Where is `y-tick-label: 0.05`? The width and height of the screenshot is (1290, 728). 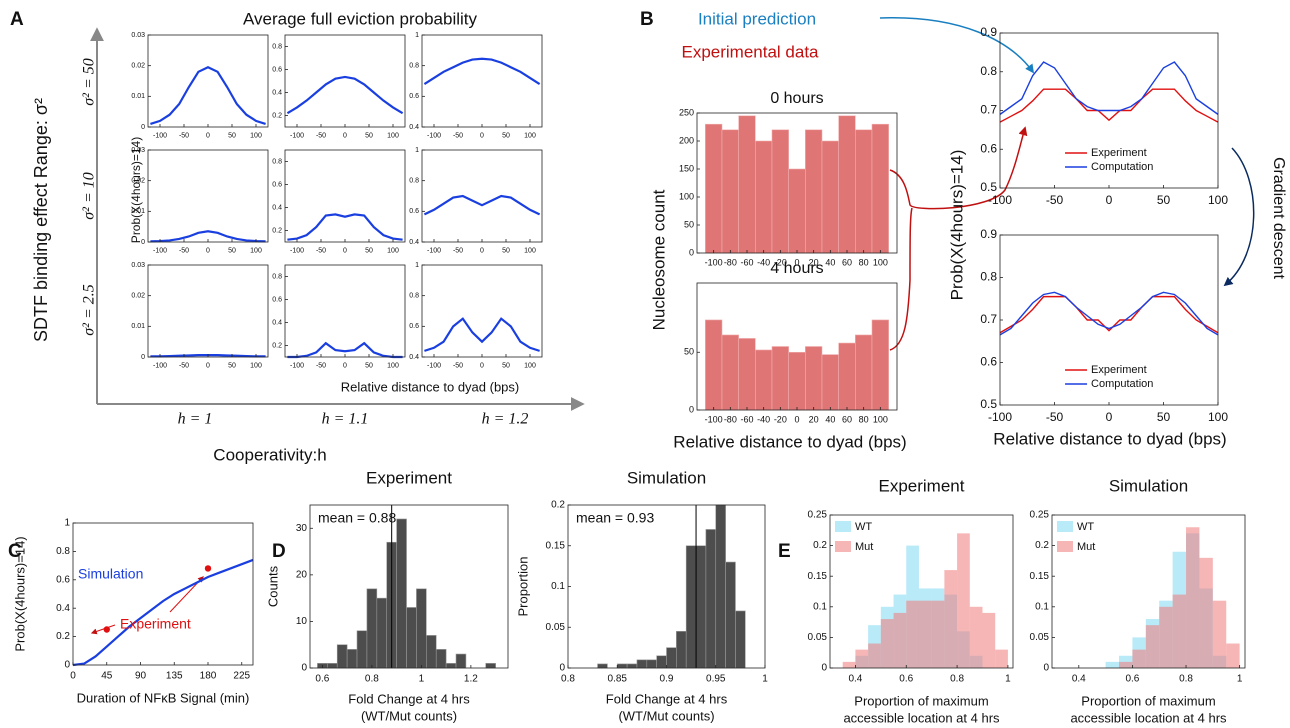 y-tick-label: 0.05 is located at coordinates (818, 637).